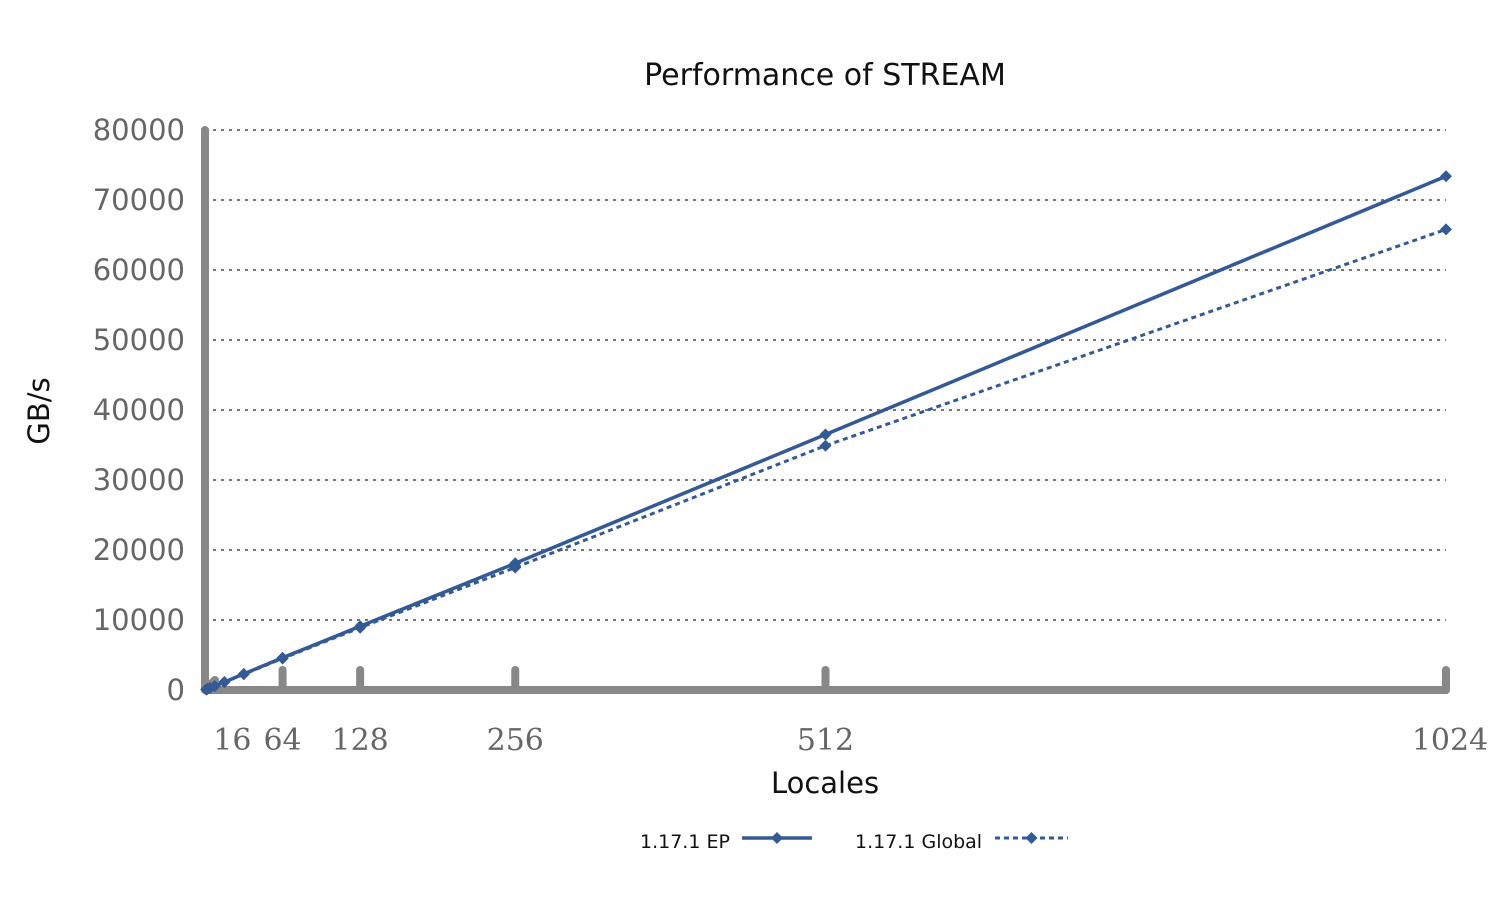  What do you see at coordinates (918, 842) in the screenshot?
I see `legend-label: 1.17.1 Global` at bounding box center [918, 842].